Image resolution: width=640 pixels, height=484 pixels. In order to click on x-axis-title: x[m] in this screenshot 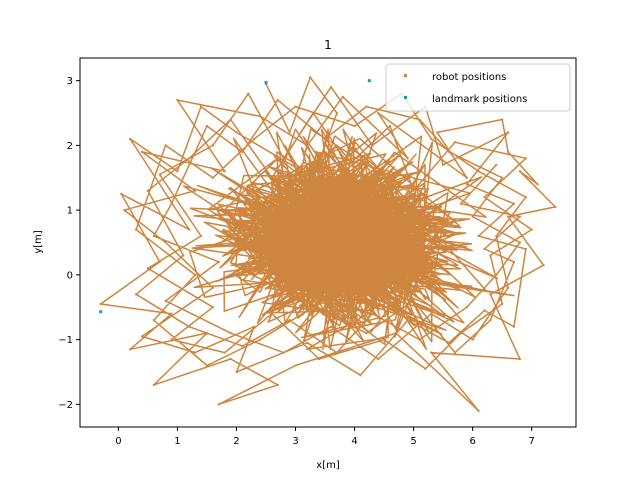, I will do `click(328, 465)`.